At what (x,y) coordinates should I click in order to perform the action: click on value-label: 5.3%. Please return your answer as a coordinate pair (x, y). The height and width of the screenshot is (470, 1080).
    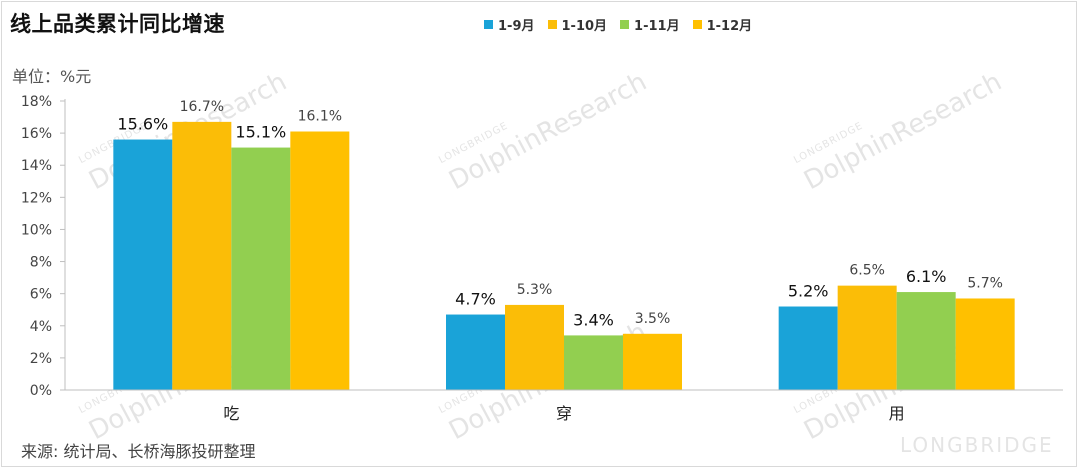
    Looking at the image, I should click on (535, 290).